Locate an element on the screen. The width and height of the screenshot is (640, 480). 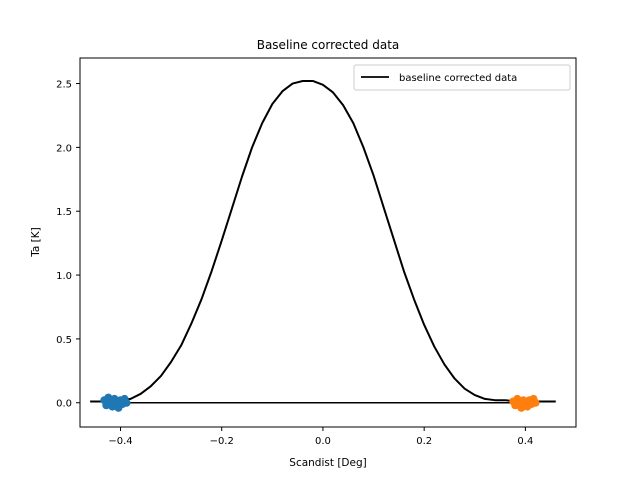
chart-title: Baseline corrected data is located at coordinates (328, 45).